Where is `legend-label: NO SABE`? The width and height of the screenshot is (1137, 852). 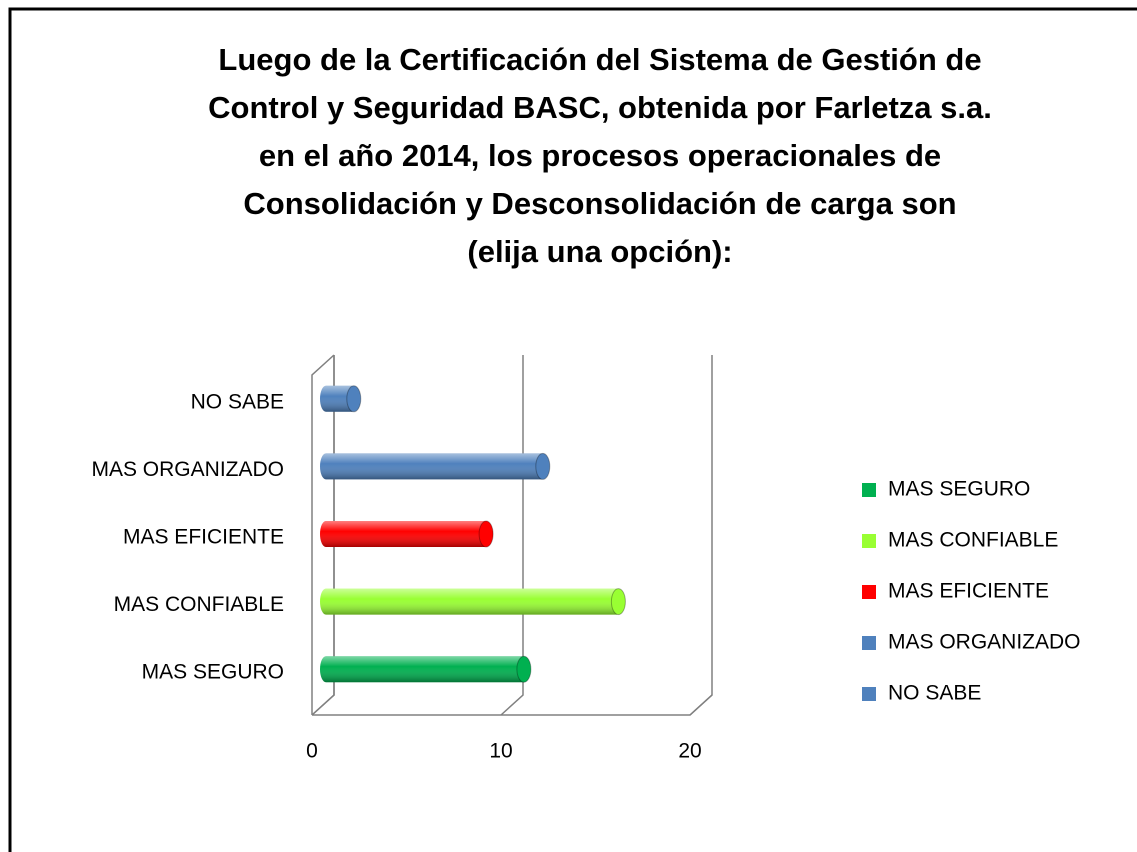
legend-label: NO SABE is located at coordinates (934, 693).